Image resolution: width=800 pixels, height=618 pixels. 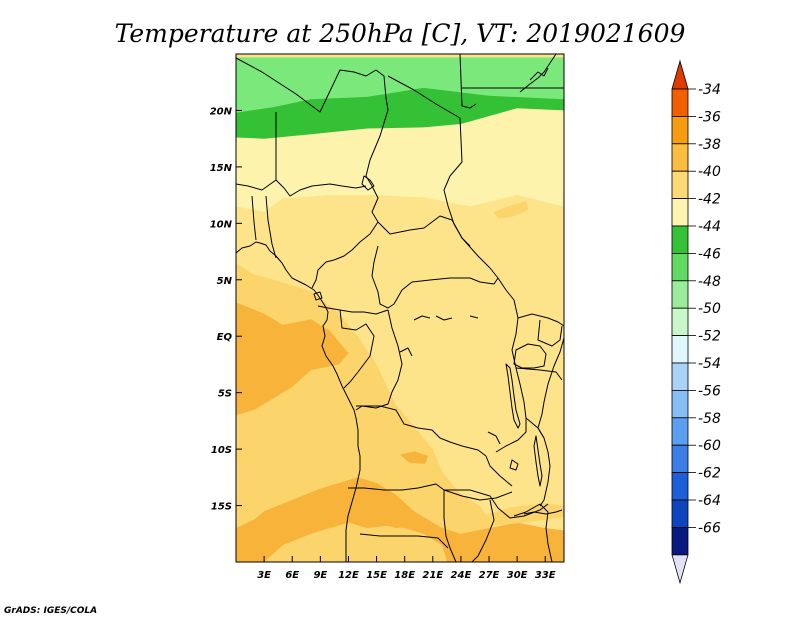 What do you see at coordinates (709, 254) in the screenshot?
I see `colorbar-label: -46` at bounding box center [709, 254].